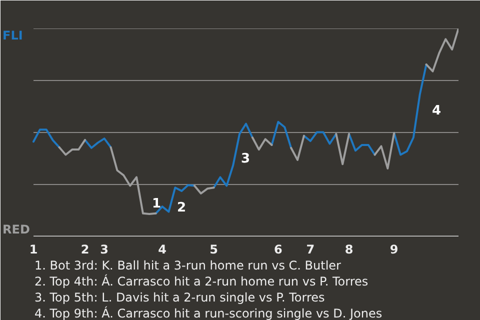  What do you see at coordinates (162, 249) in the screenshot?
I see `x-tick-label: 4` at bounding box center [162, 249].